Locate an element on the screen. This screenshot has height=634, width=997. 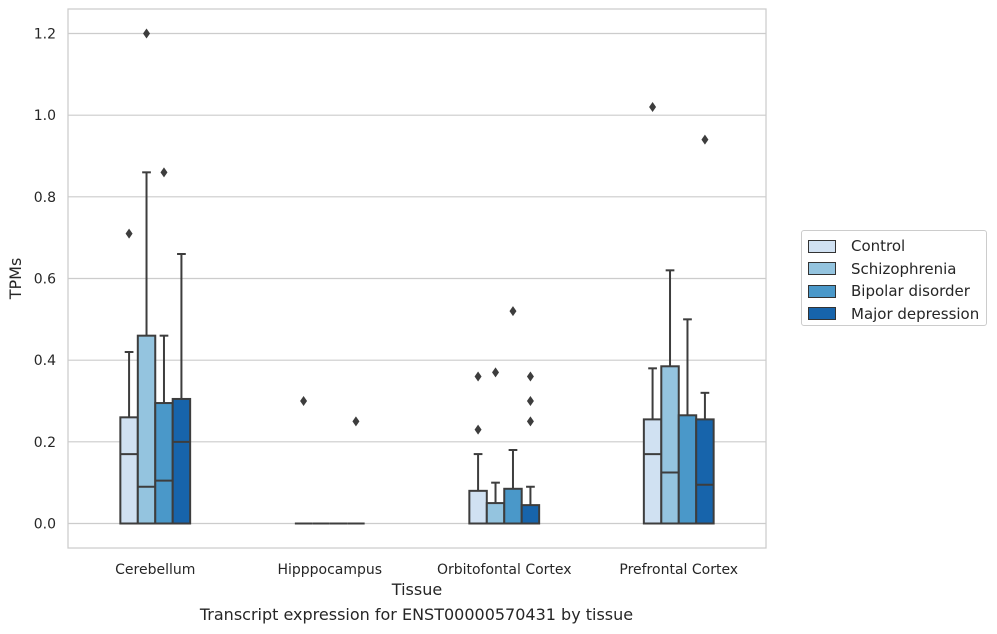
y-axis-ticks: 0.0 0.2 0.4 0.6 0.8 1.0 1.2 is located at coordinates (45, 280).